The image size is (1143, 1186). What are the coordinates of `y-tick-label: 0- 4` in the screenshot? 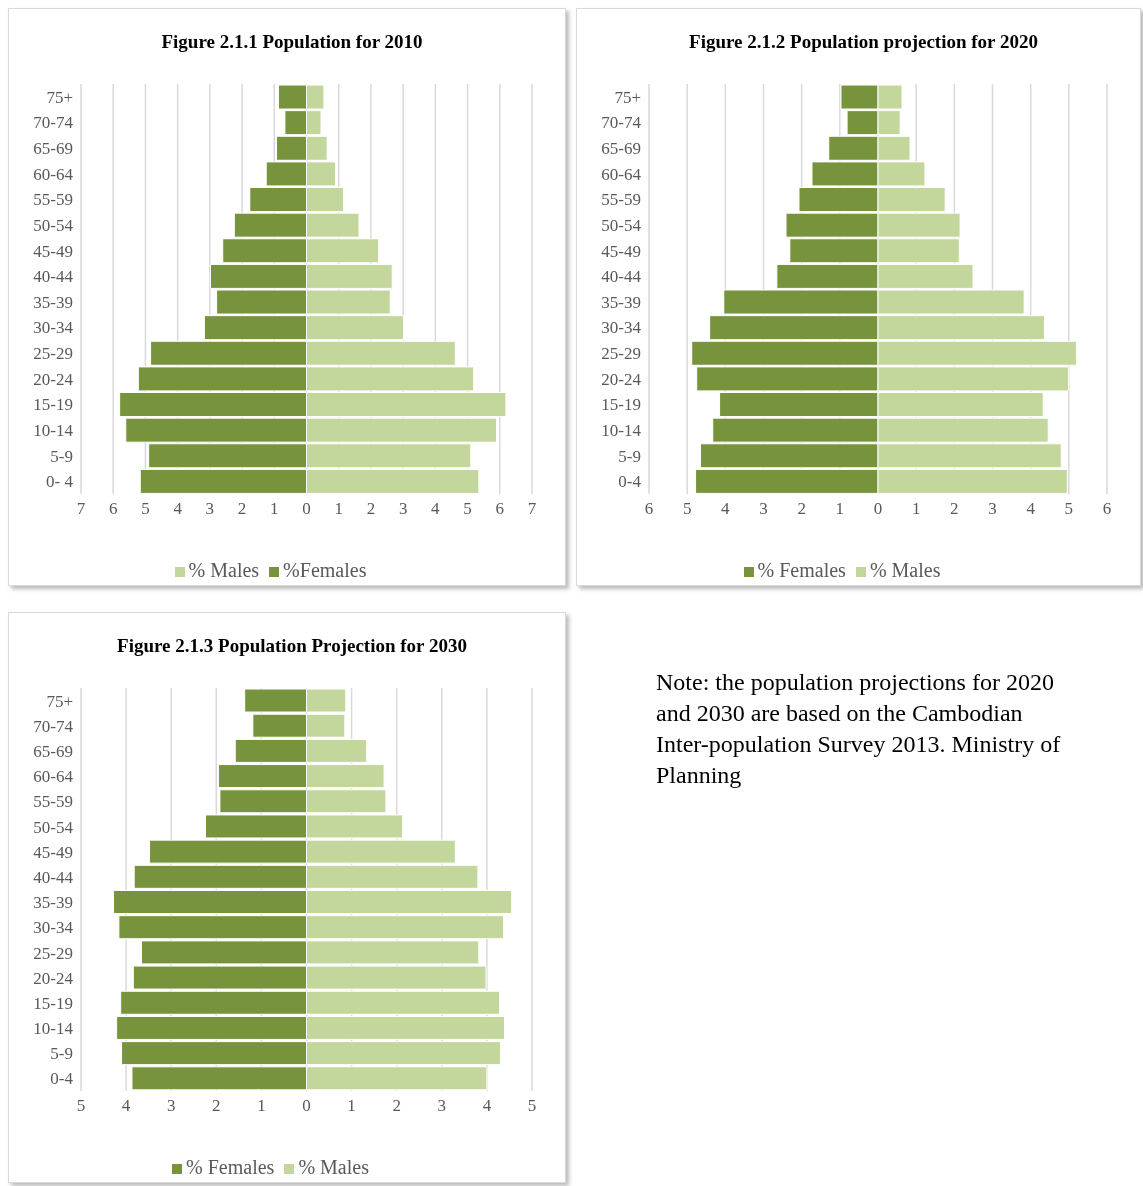 It's located at (60, 482).